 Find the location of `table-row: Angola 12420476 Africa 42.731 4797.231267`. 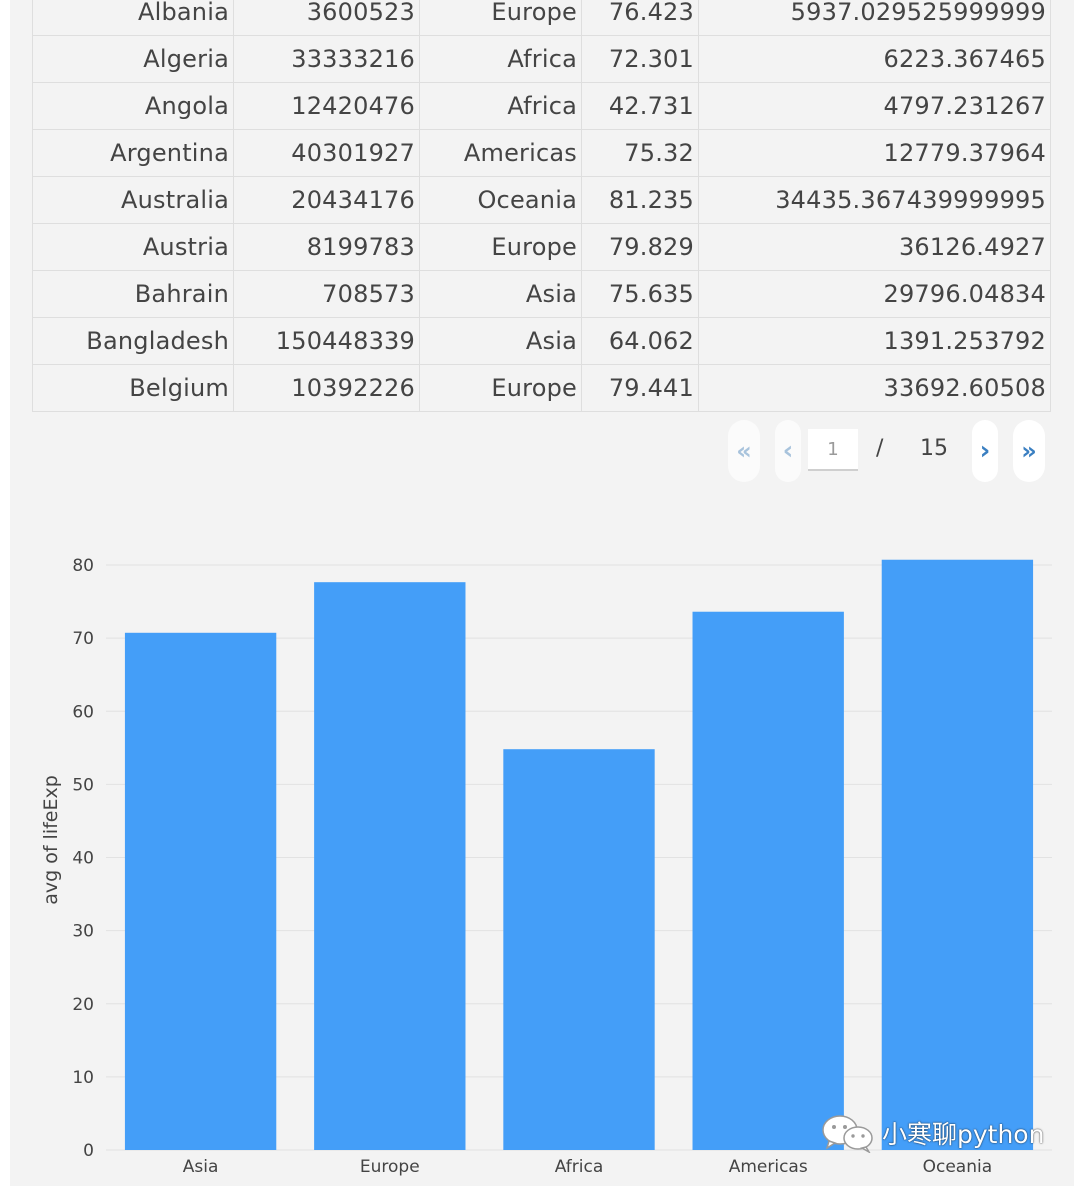

table-row: Angola 12420476 Africa 42.731 4797.231267 is located at coordinates (541, 106).